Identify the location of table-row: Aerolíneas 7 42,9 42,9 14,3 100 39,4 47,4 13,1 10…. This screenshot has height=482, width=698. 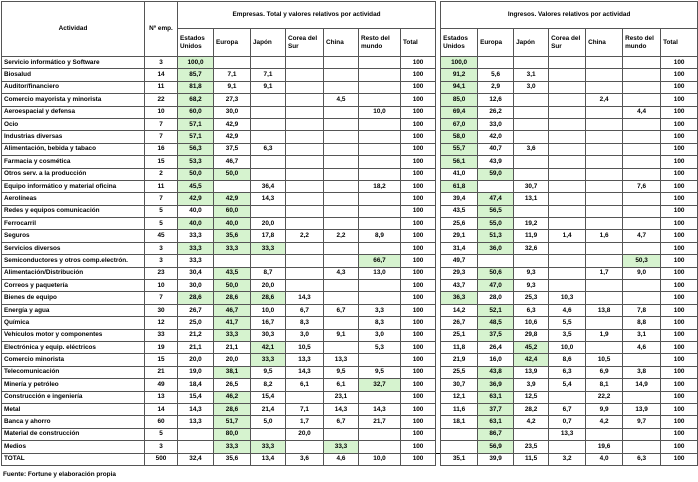
(349, 199).